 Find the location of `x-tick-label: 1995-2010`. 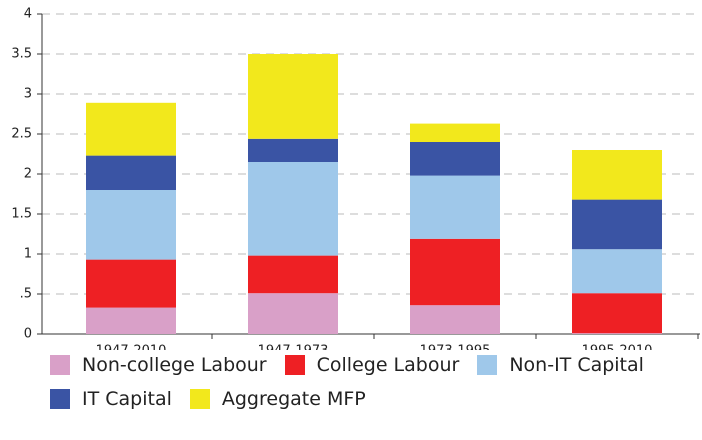

x-tick-label: 1995-2010 is located at coordinates (617, 347).